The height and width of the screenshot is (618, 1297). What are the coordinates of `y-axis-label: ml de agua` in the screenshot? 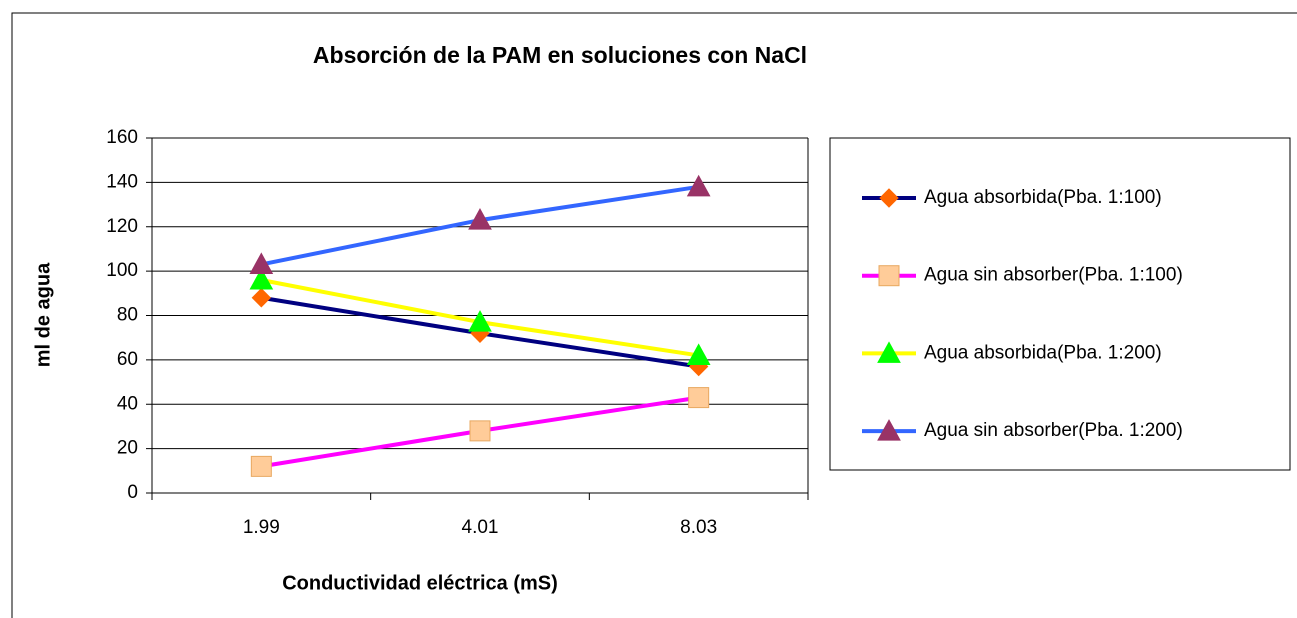 It's located at (43, 314).